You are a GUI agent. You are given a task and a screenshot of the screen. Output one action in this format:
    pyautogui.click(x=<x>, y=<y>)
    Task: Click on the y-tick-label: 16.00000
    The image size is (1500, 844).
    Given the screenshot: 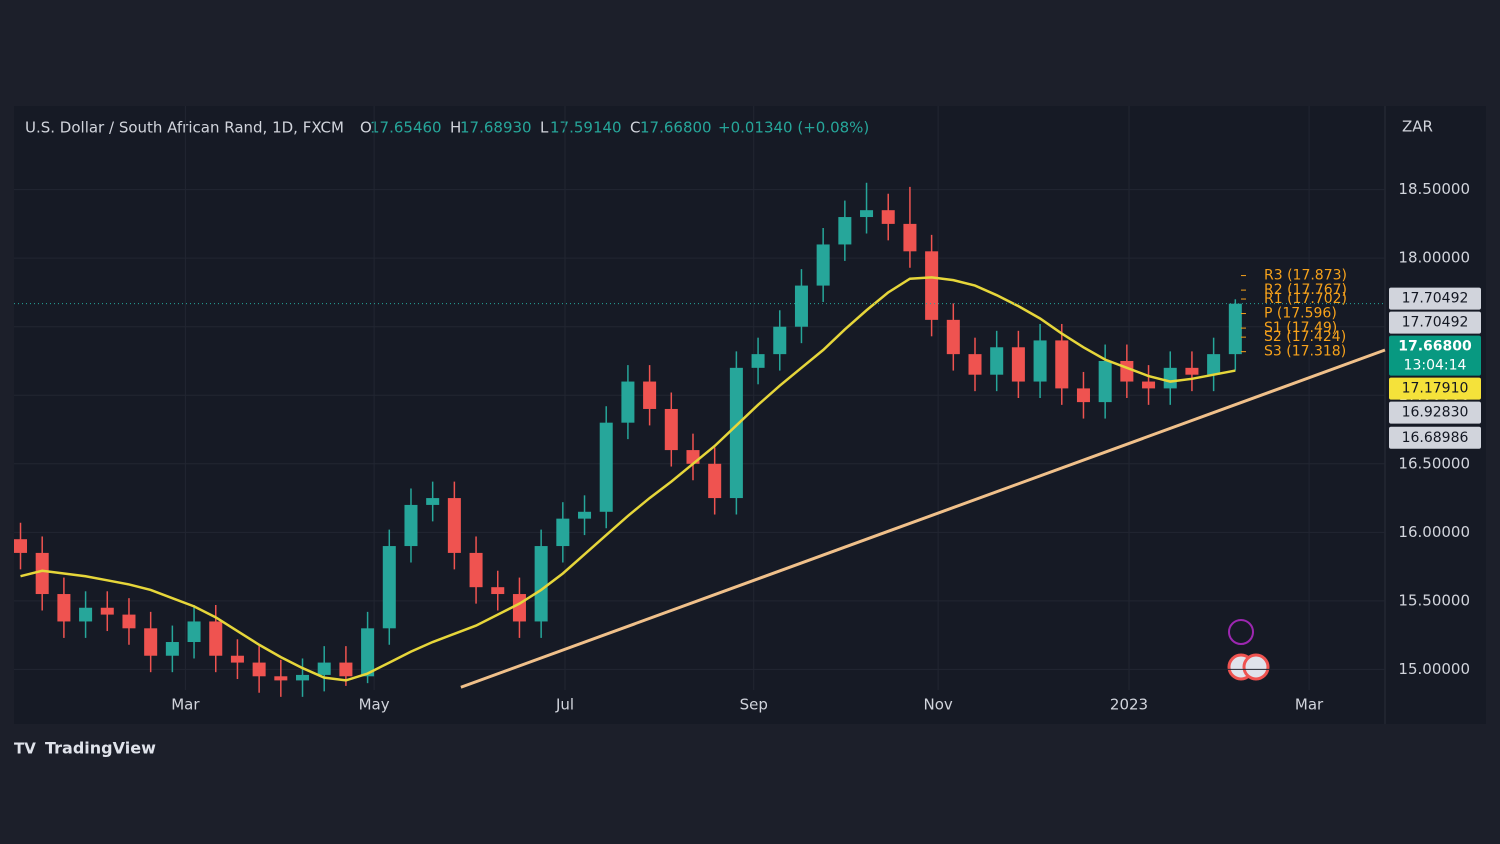 What is the action you would take?
    pyautogui.click(x=1434, y=532)
    